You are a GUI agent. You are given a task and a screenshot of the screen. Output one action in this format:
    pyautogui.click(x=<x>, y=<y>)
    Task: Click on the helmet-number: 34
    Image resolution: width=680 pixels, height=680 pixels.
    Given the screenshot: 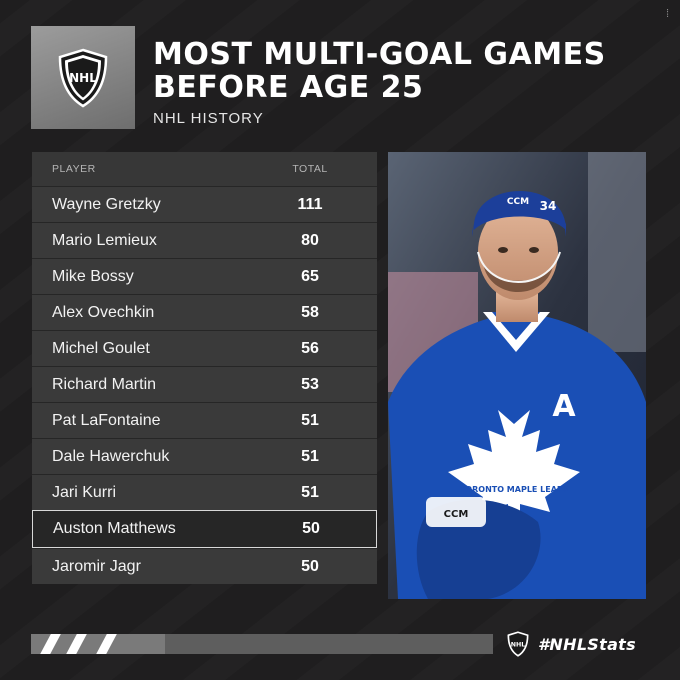 What is the action you would take?
    pyautogui.click(x=548, y=206)
    